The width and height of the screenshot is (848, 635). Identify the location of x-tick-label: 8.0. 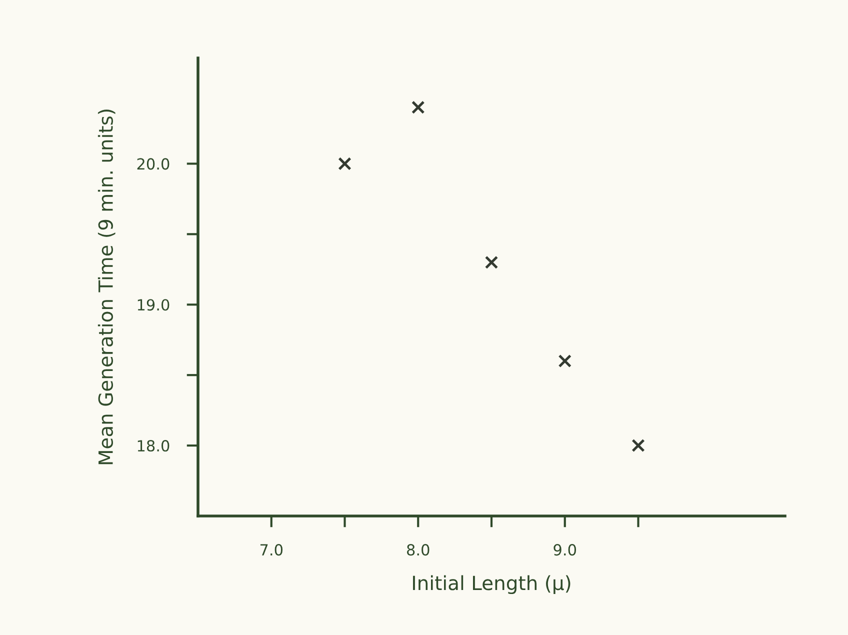
(418, 550).